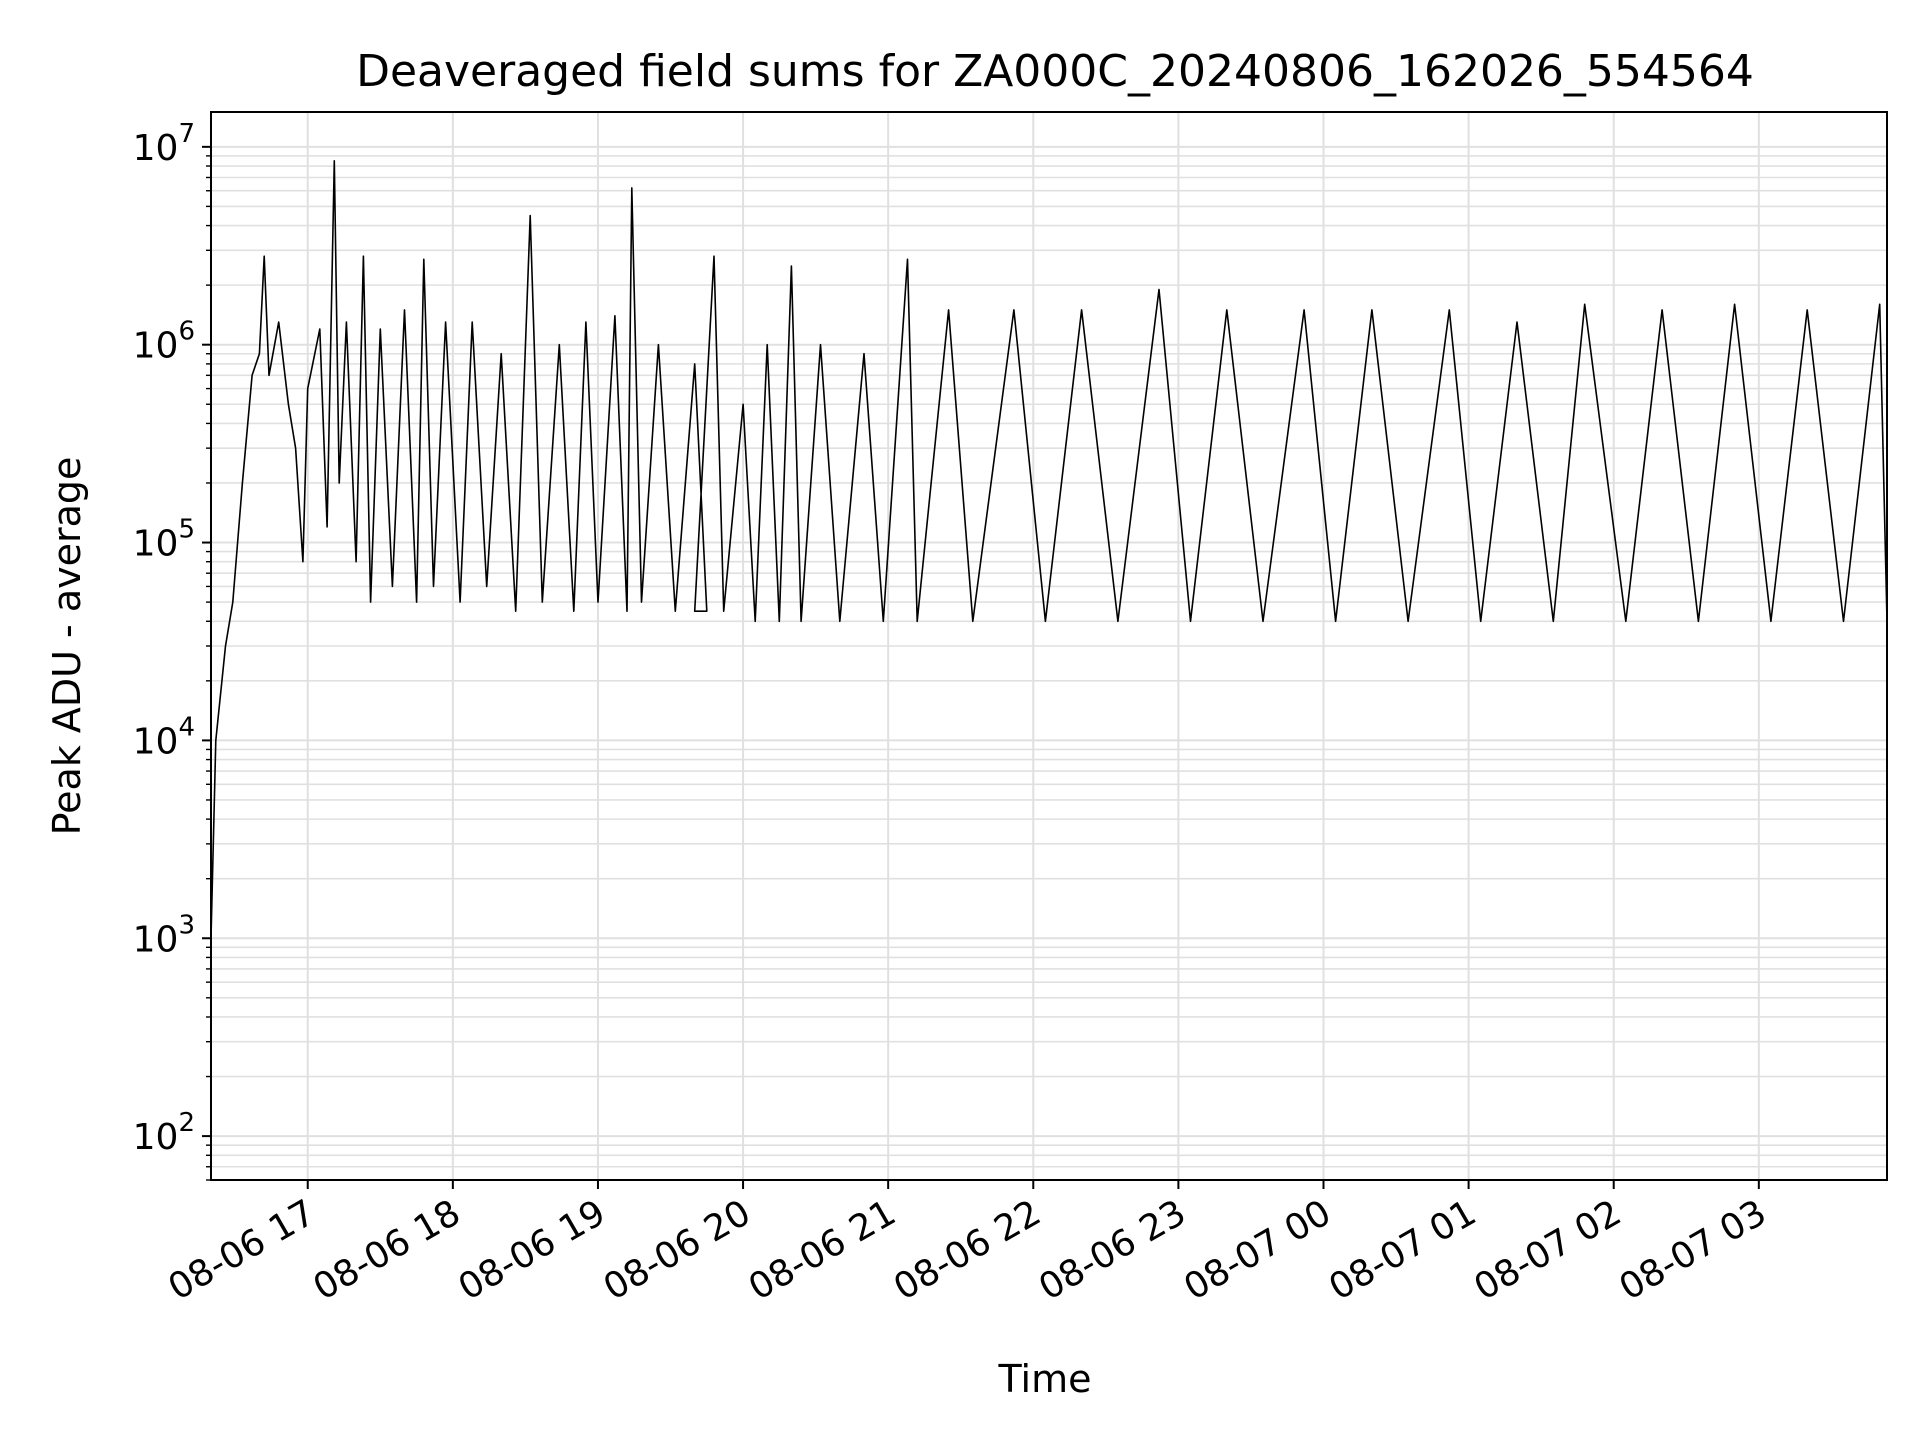 The image size is (1920, 1445). I want to click on y-tick-label: 10³, so click(164, 935).